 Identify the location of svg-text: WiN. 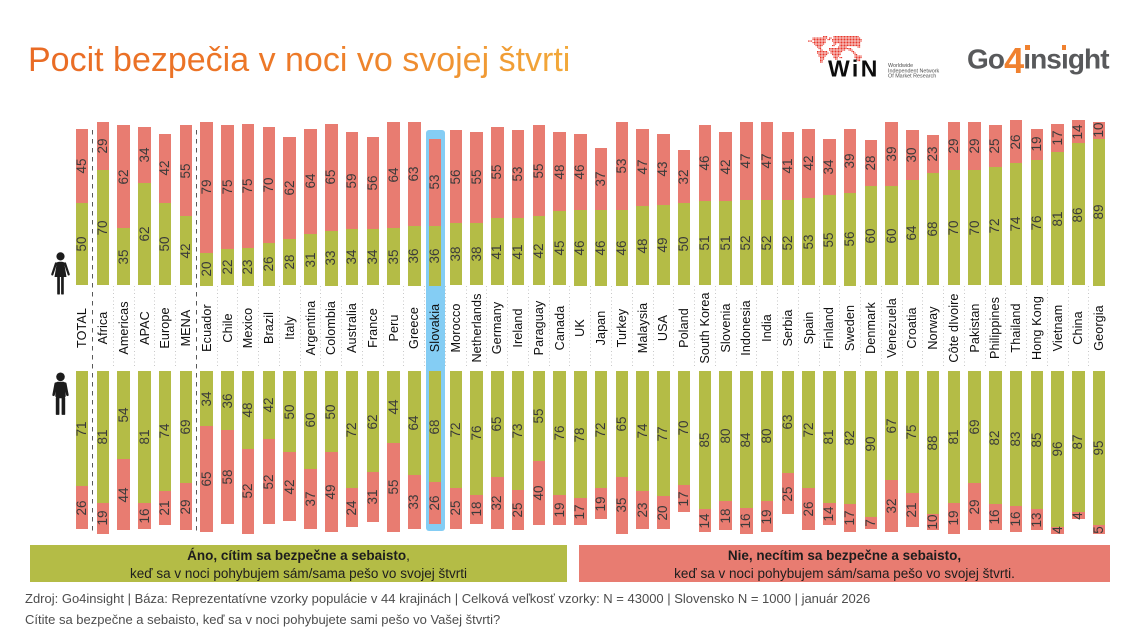
(854, 69).